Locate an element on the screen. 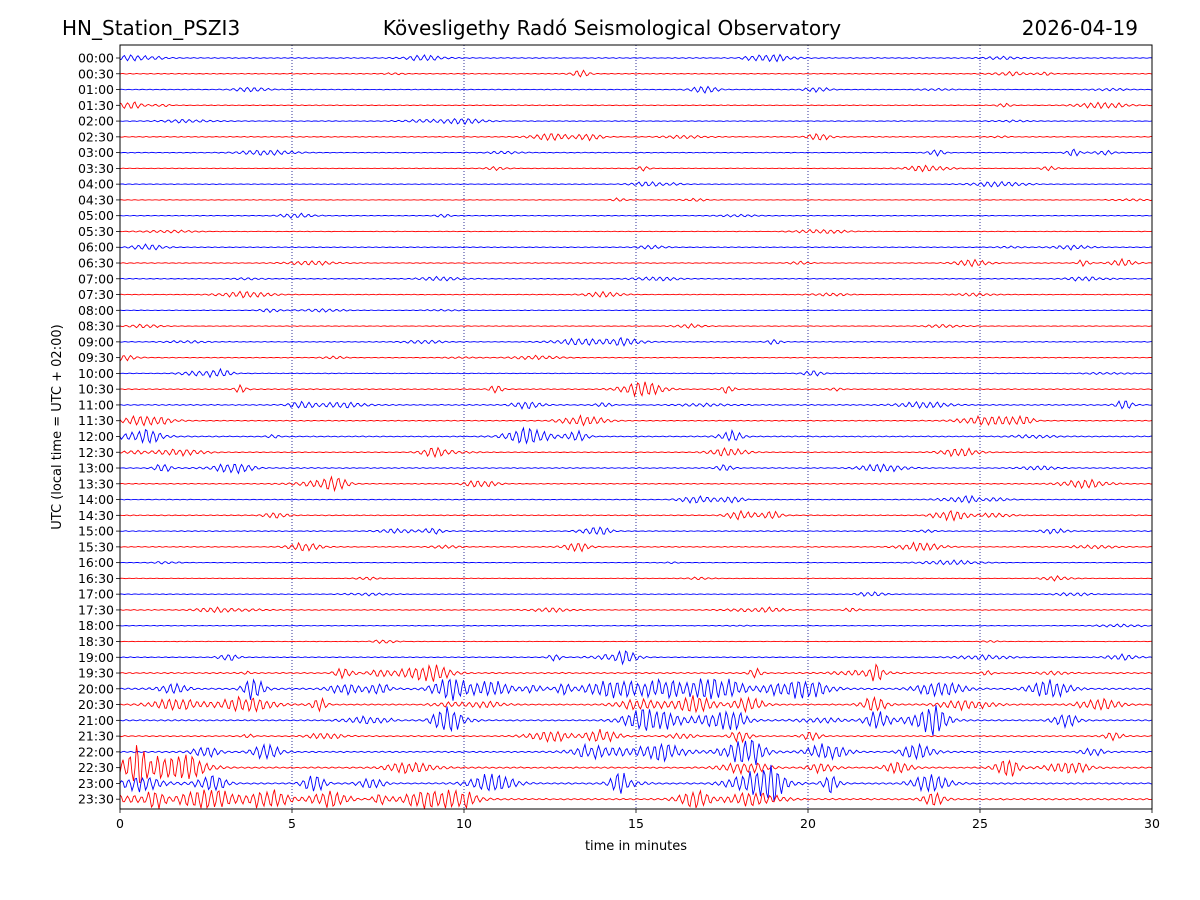 This screenshot has width=1200, height=900. y-tick-label: 18:30 is located at coordinates (96, 641).